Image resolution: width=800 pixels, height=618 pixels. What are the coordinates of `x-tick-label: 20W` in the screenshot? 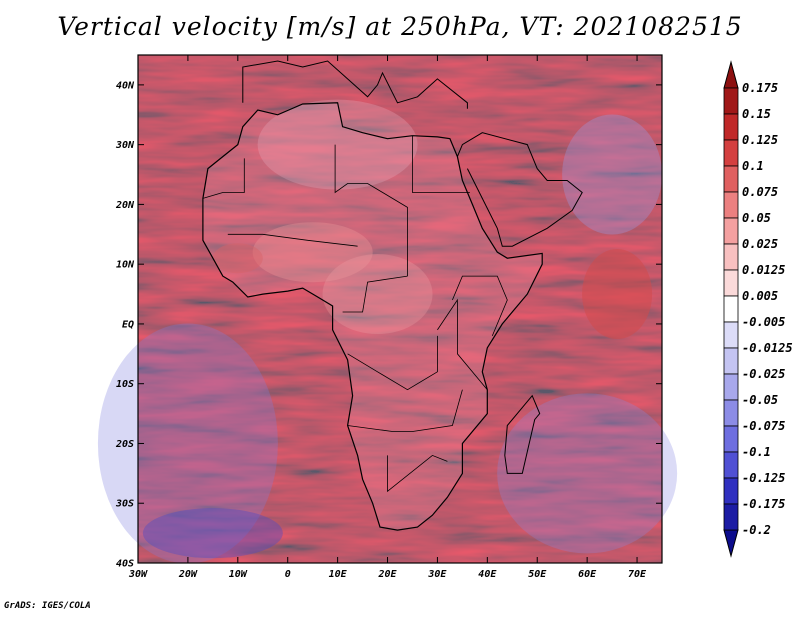 It's located at (188, 574).